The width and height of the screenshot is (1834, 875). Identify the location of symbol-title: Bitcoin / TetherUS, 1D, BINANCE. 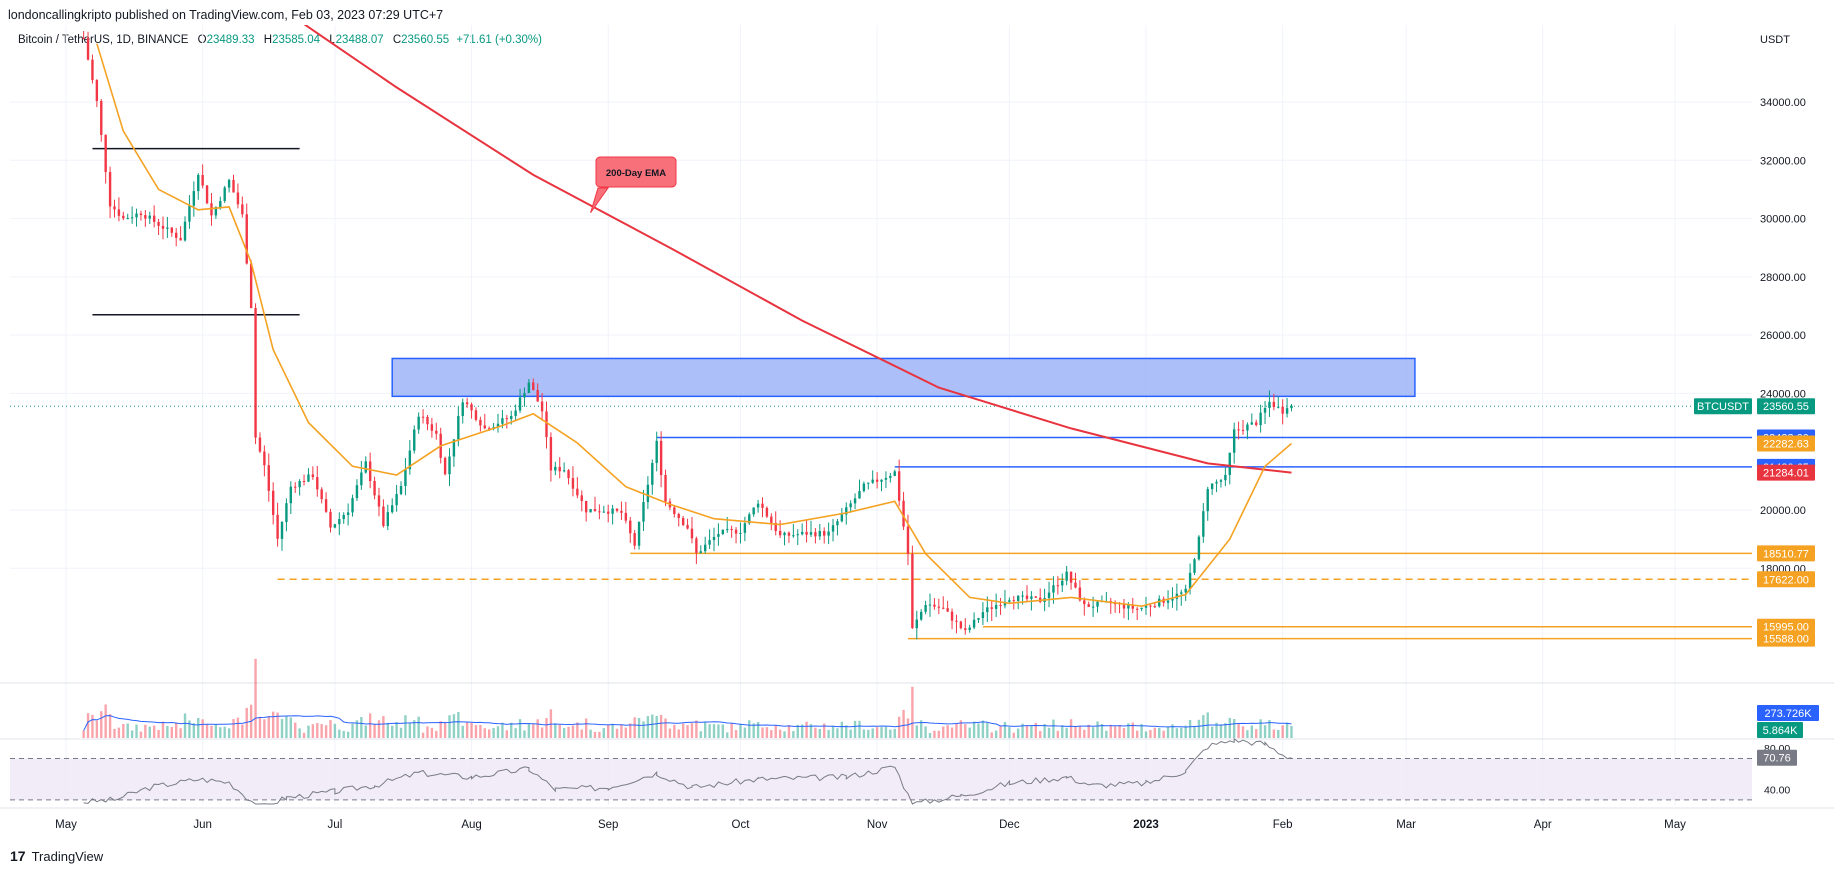
(103, 40).